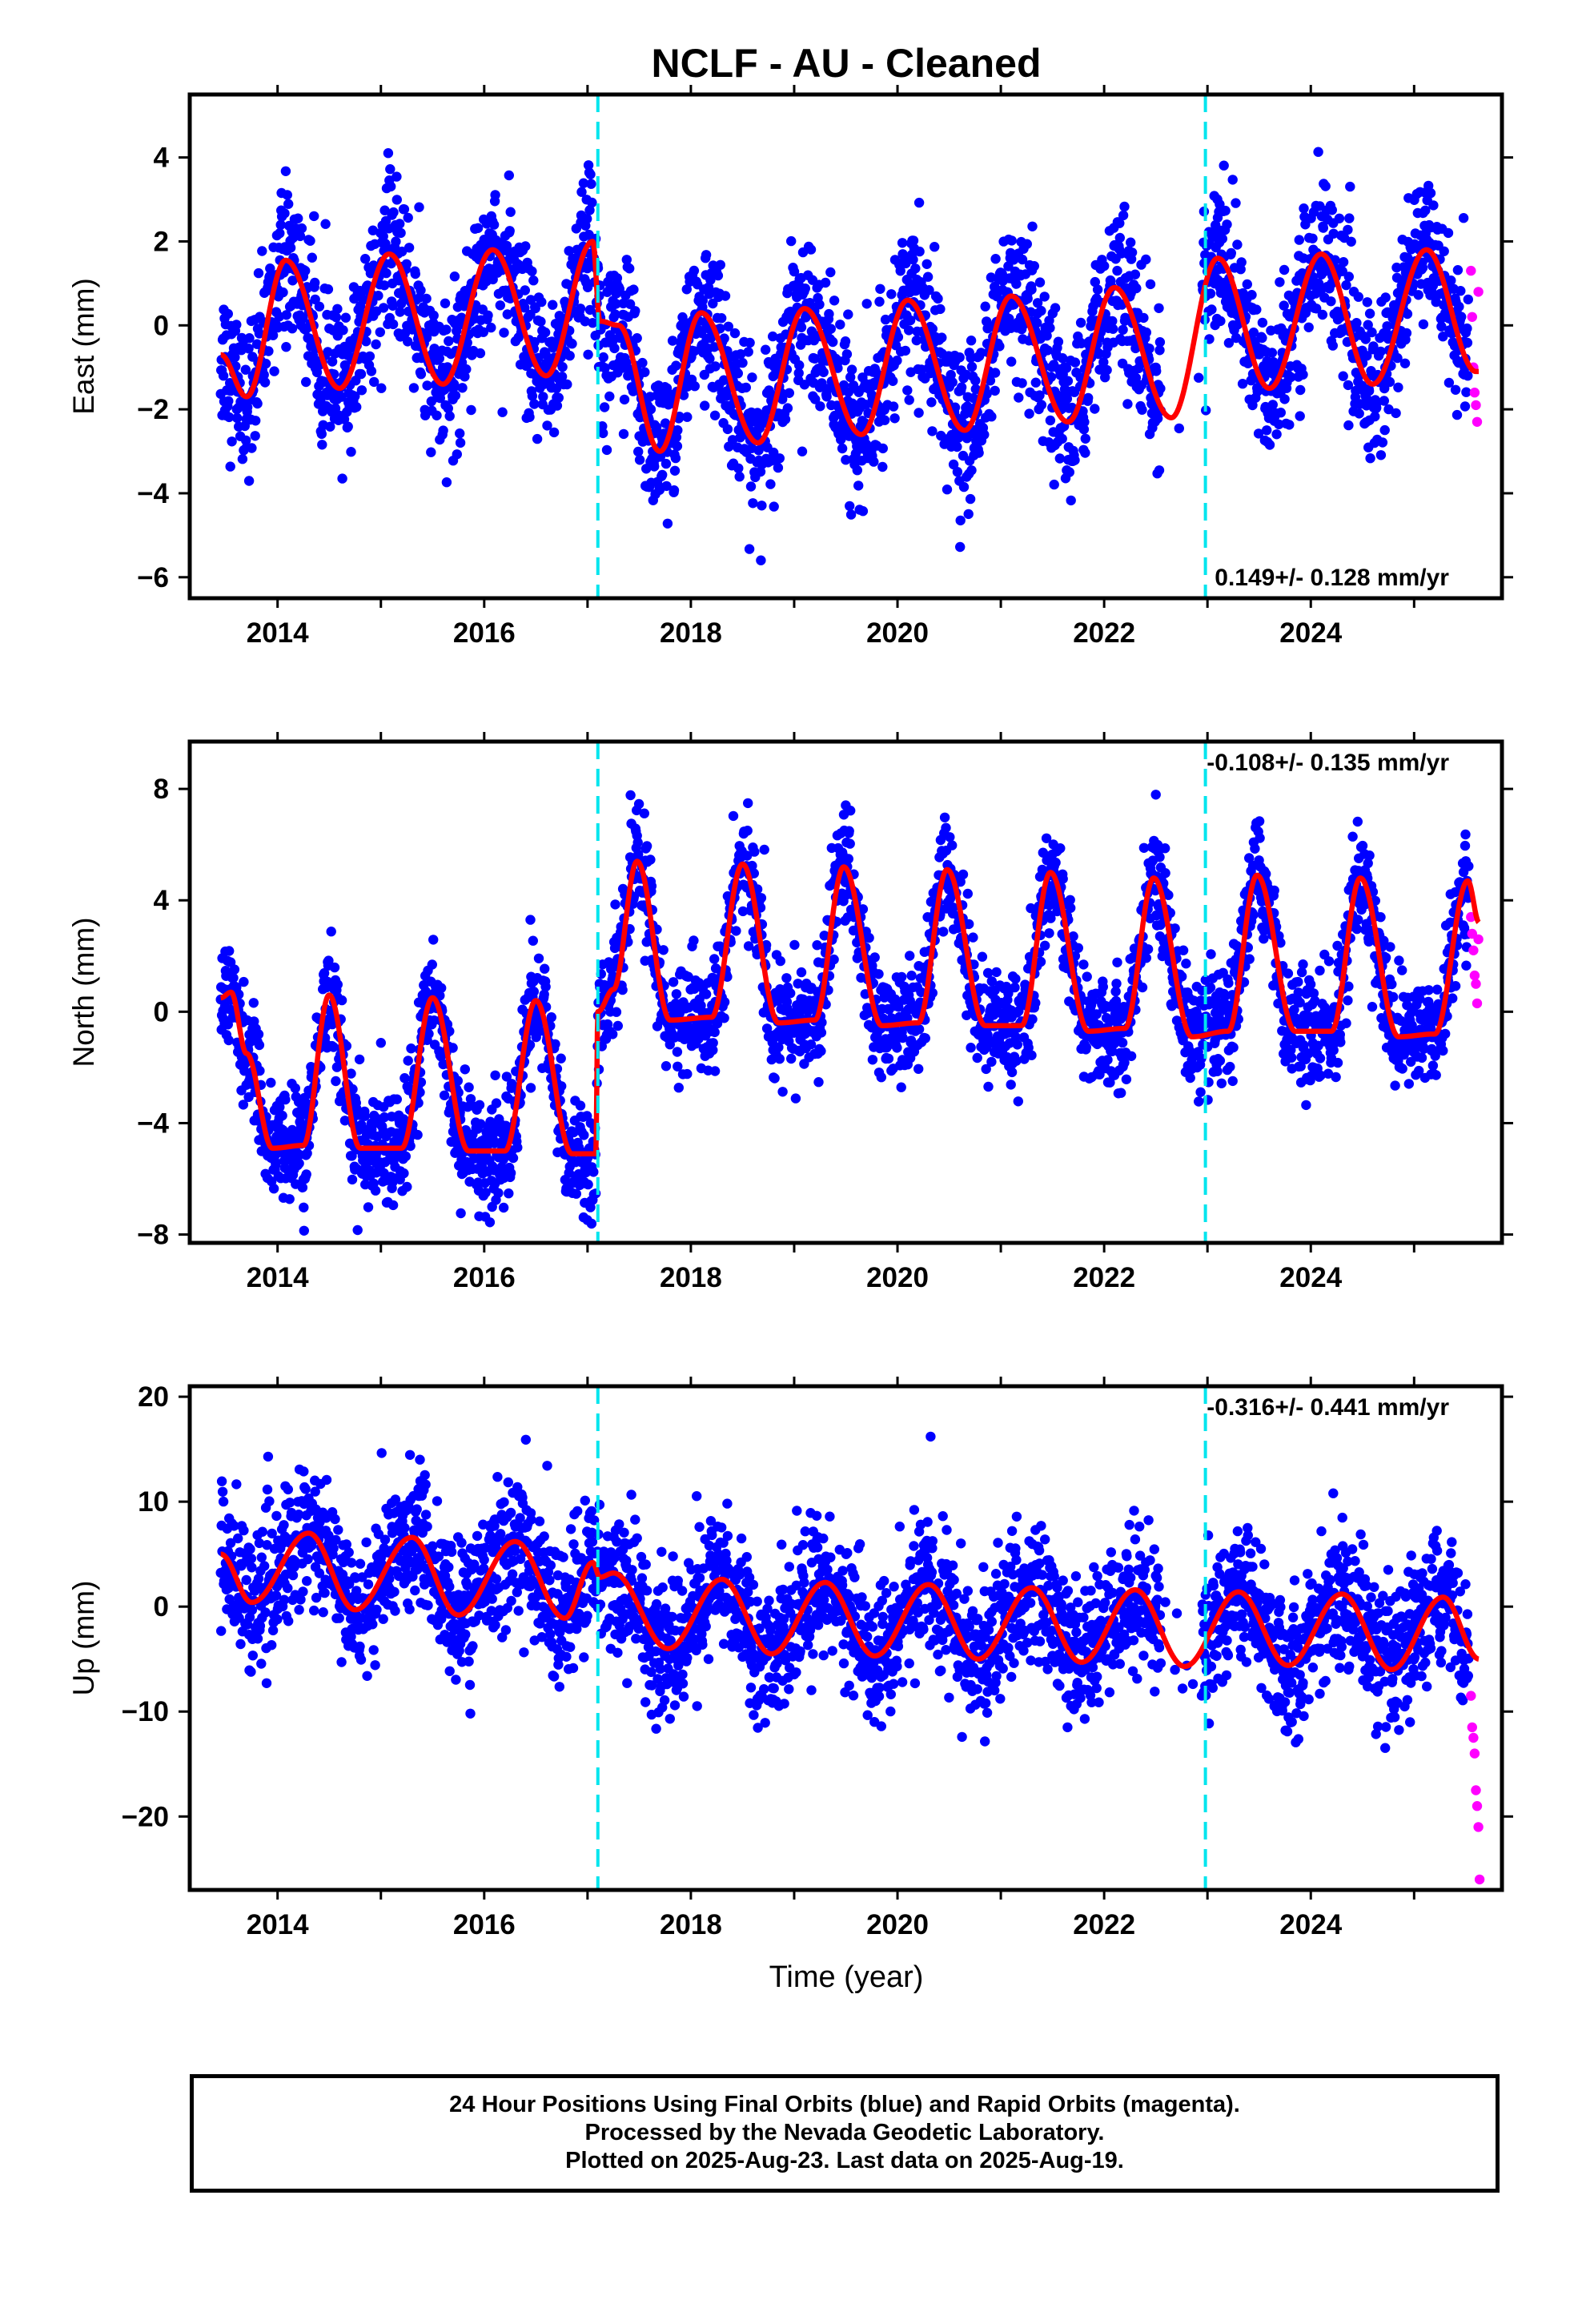 Image resolution: width=1582 pixels, height=2324 pixels. What do you see at coordinates (1474, 393) in the screenshot?
I see `rapid-point` at bounding box center [1474, 393].